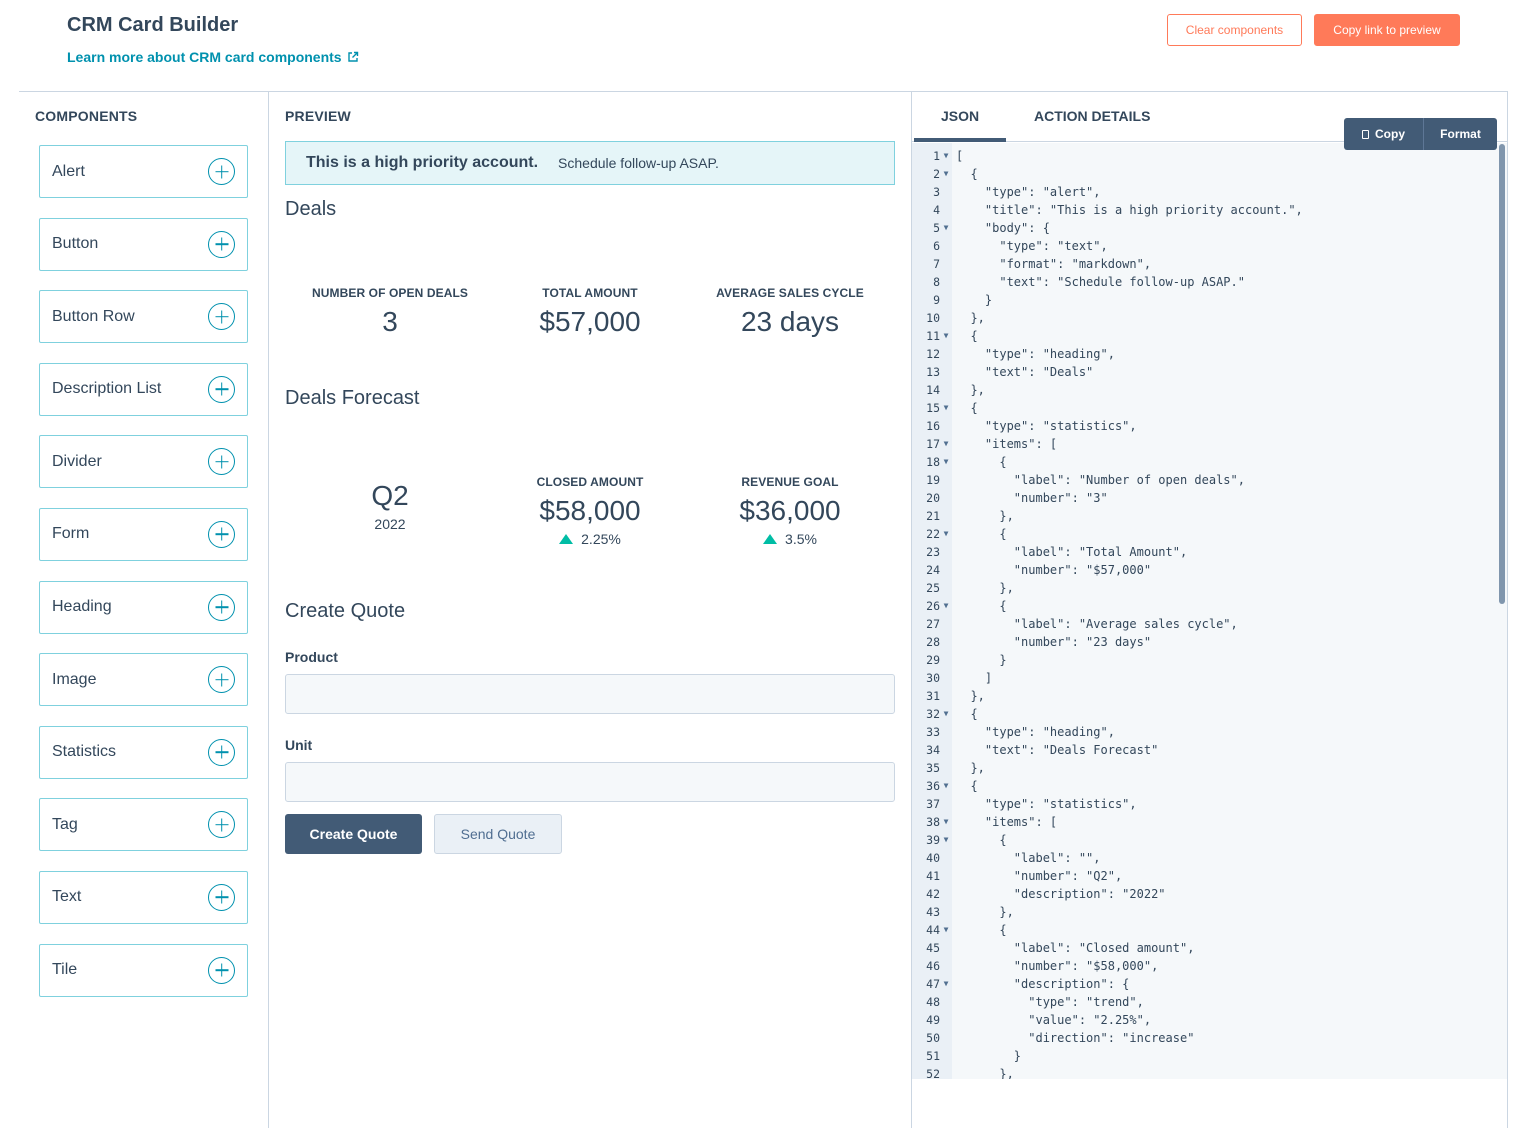 The height and width of the screenshot is (1128, 1522). I want to click on unit-input, so click(590, 782).